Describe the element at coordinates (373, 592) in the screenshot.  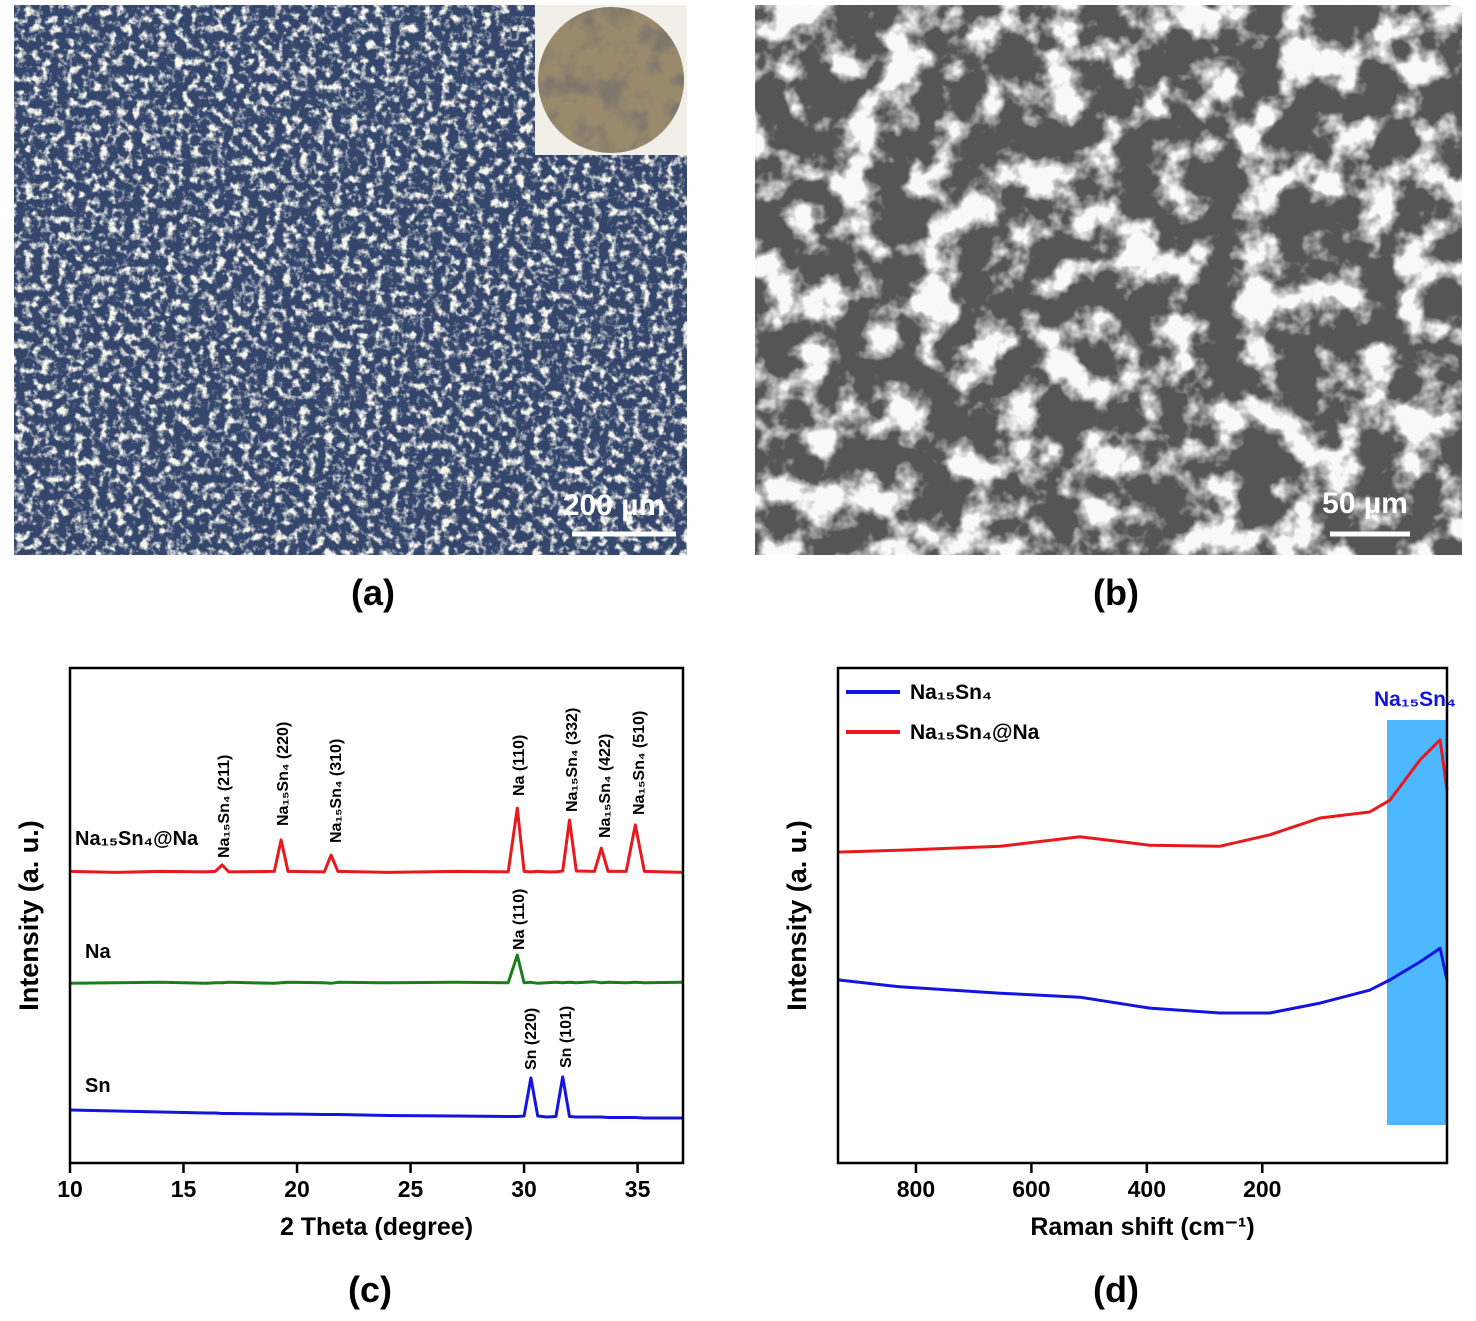
I see `panel-label: (a)` at that location.